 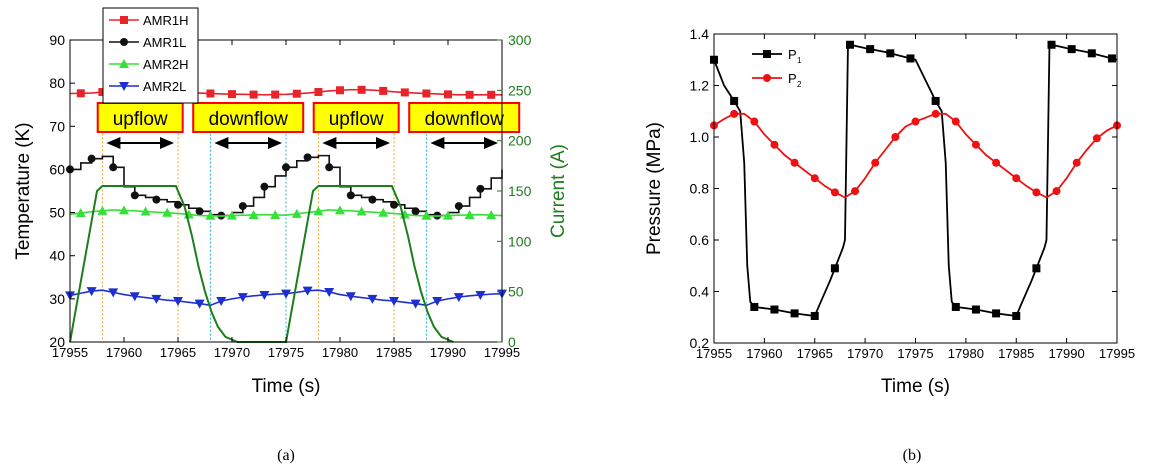 What do you see at coordinates (654, 188) in the screenshot?
I see `chart-b-y-axis-label: Pressure (MPa)` at bounding box center [654, 188].